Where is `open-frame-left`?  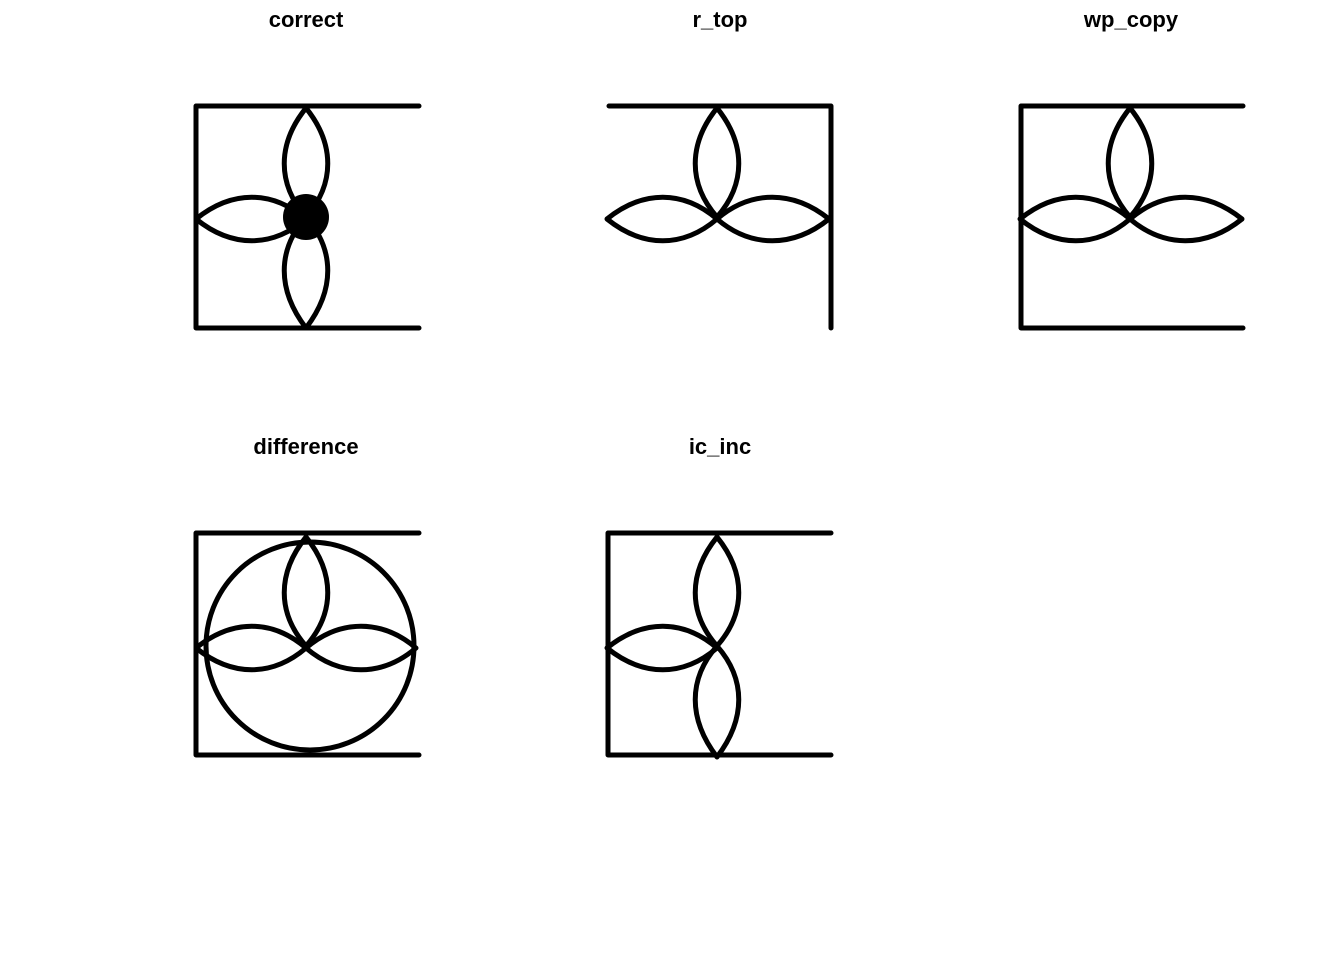
open-frame-left is located at coordinates (720, 217).